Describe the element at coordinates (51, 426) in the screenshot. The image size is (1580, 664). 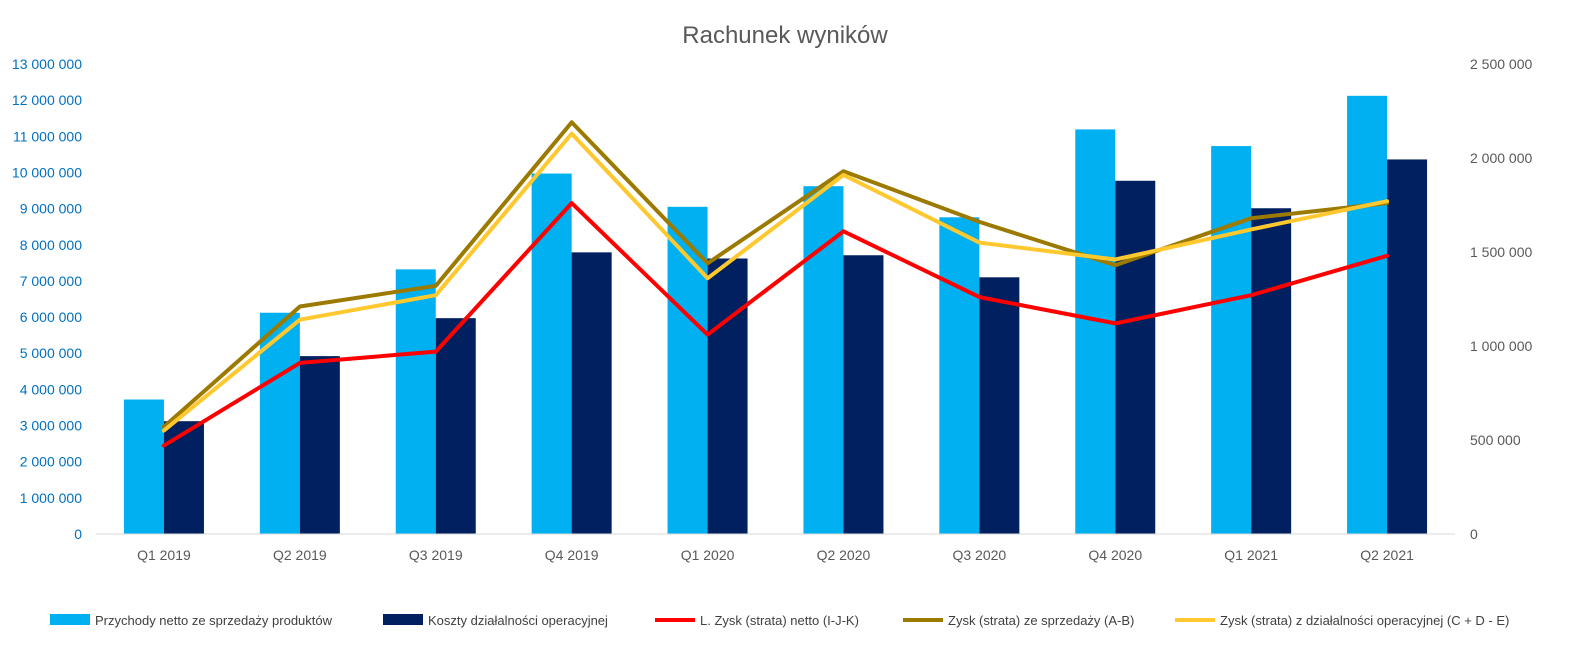
I see `left-axis-tick-label: 3 000 000` at that location.